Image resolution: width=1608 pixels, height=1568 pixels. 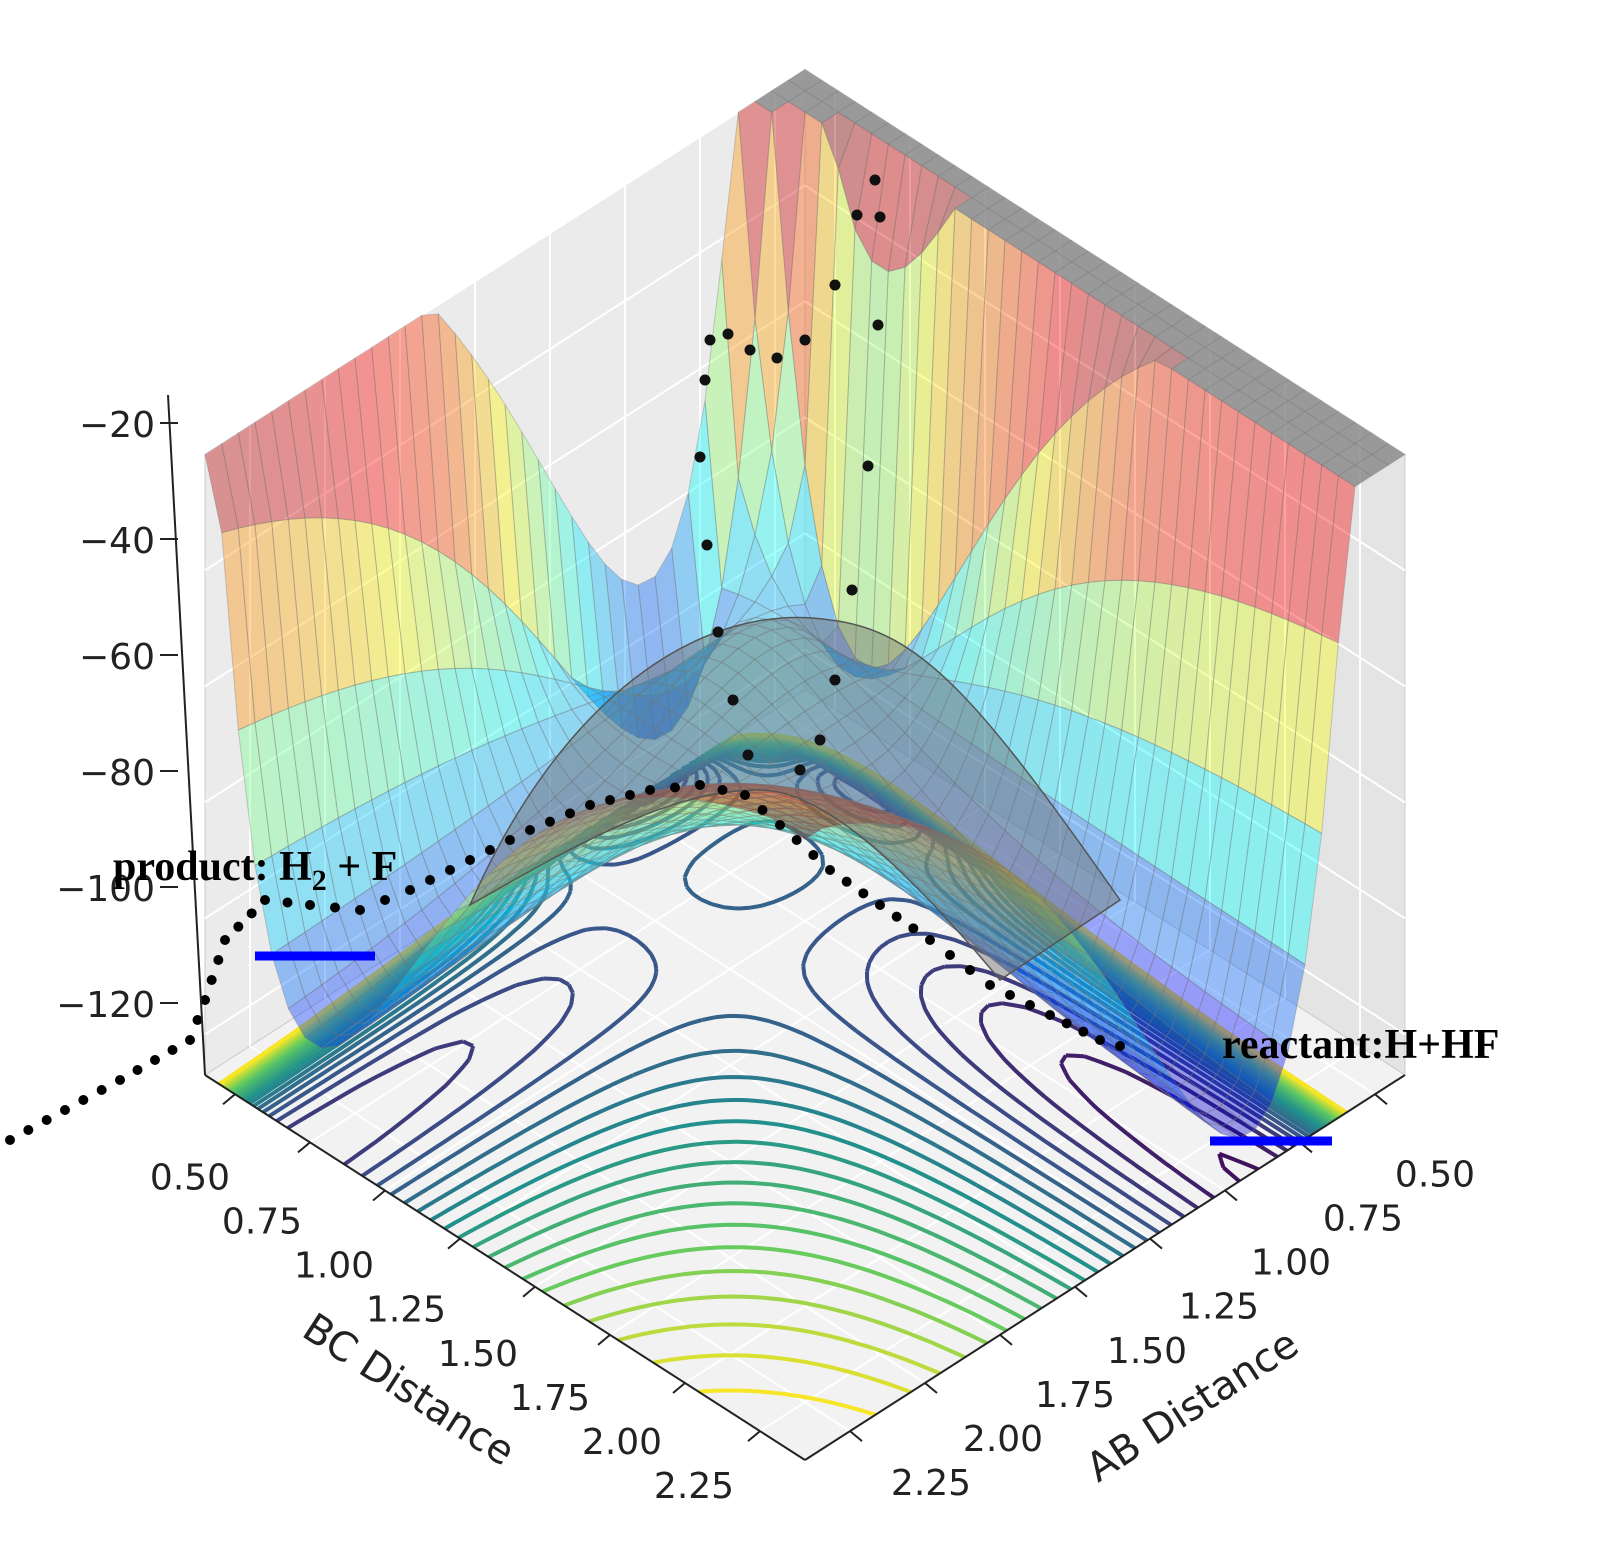 What do you see at coordinates (679, 1388) in the screenshot?
I see `bc-tick-mark` at bounding box center [679, 1388].